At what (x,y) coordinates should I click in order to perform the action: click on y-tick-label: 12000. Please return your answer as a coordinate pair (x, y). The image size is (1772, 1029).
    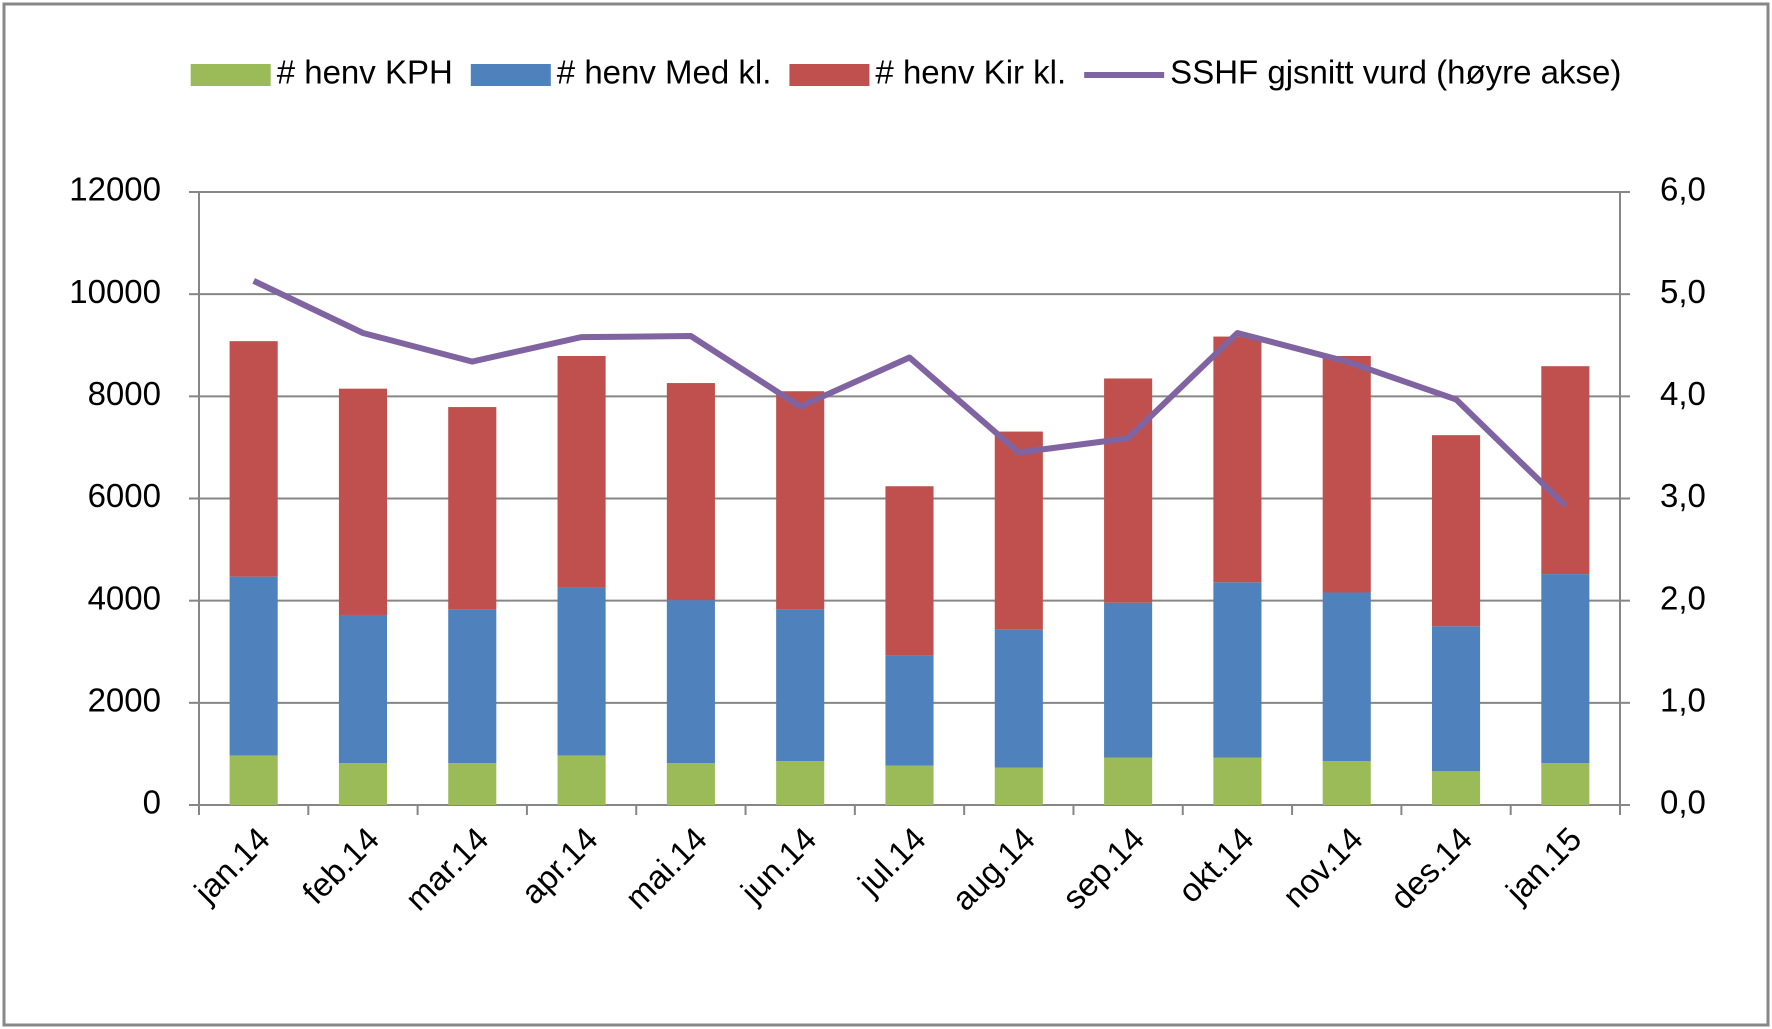
    Looking at the image, I should click on (115, 189).